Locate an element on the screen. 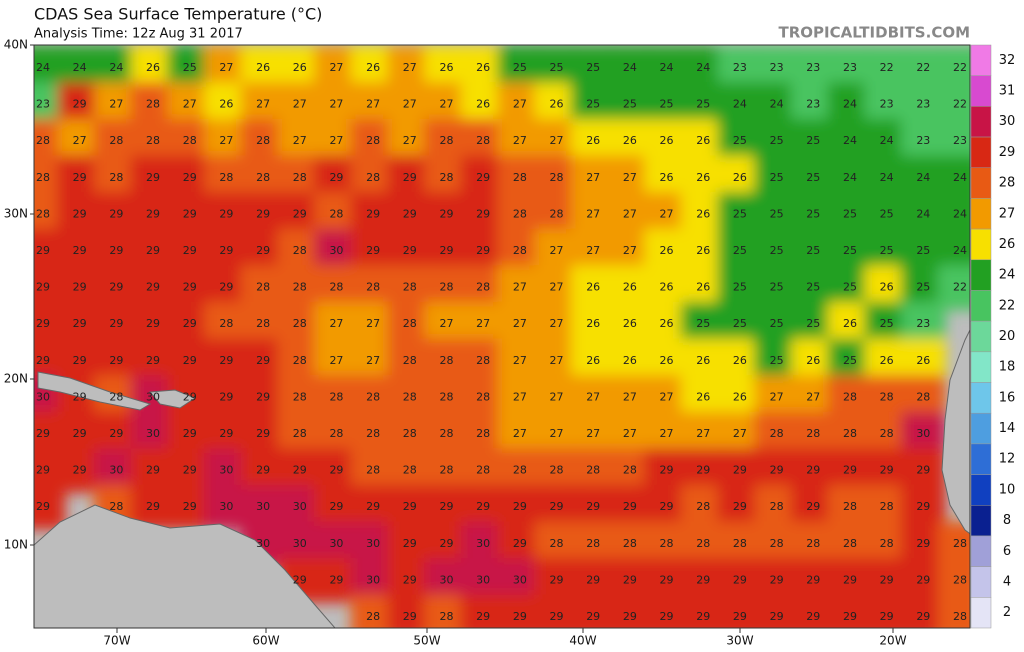 The image size is (1024, 652). colorbar-label: 27 is located at coordinates (1007, 213).